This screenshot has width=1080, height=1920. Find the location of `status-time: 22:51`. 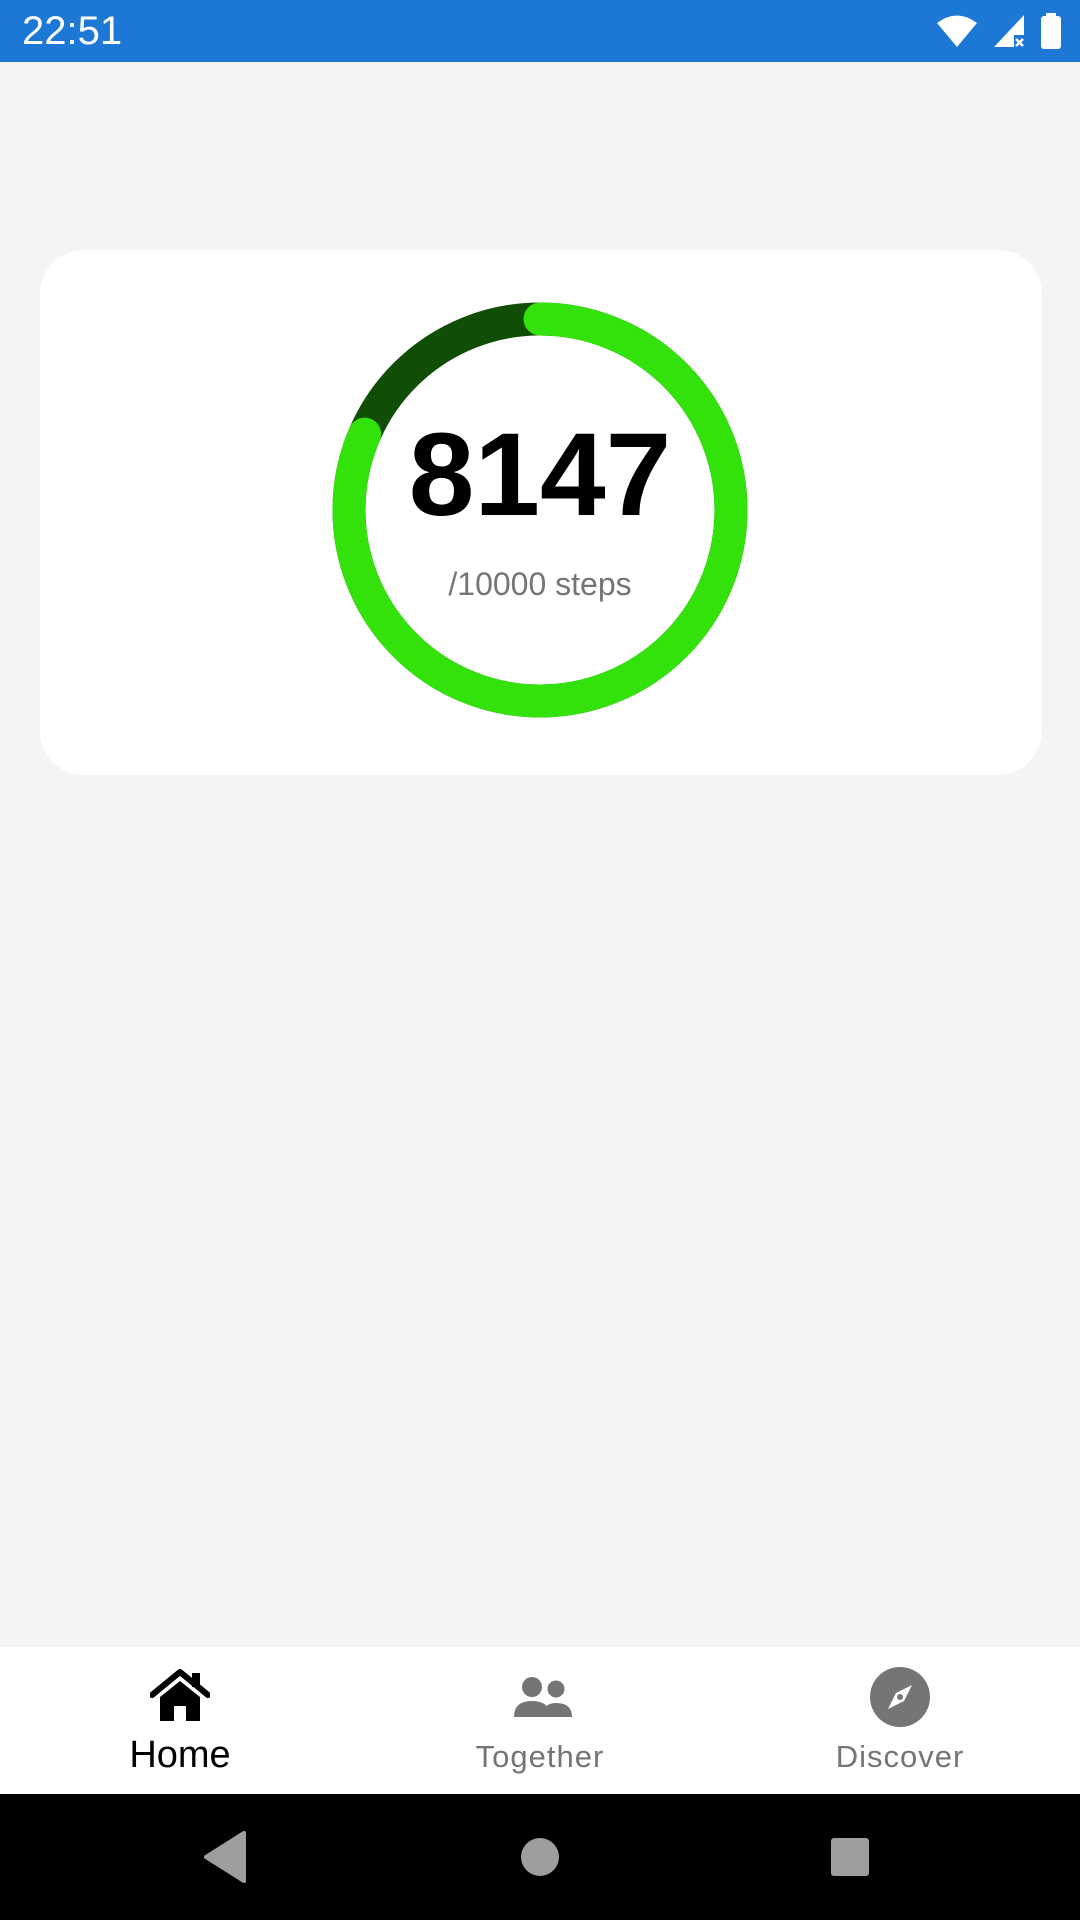

status-time: 22:51 is located at coordinates (72, 31).